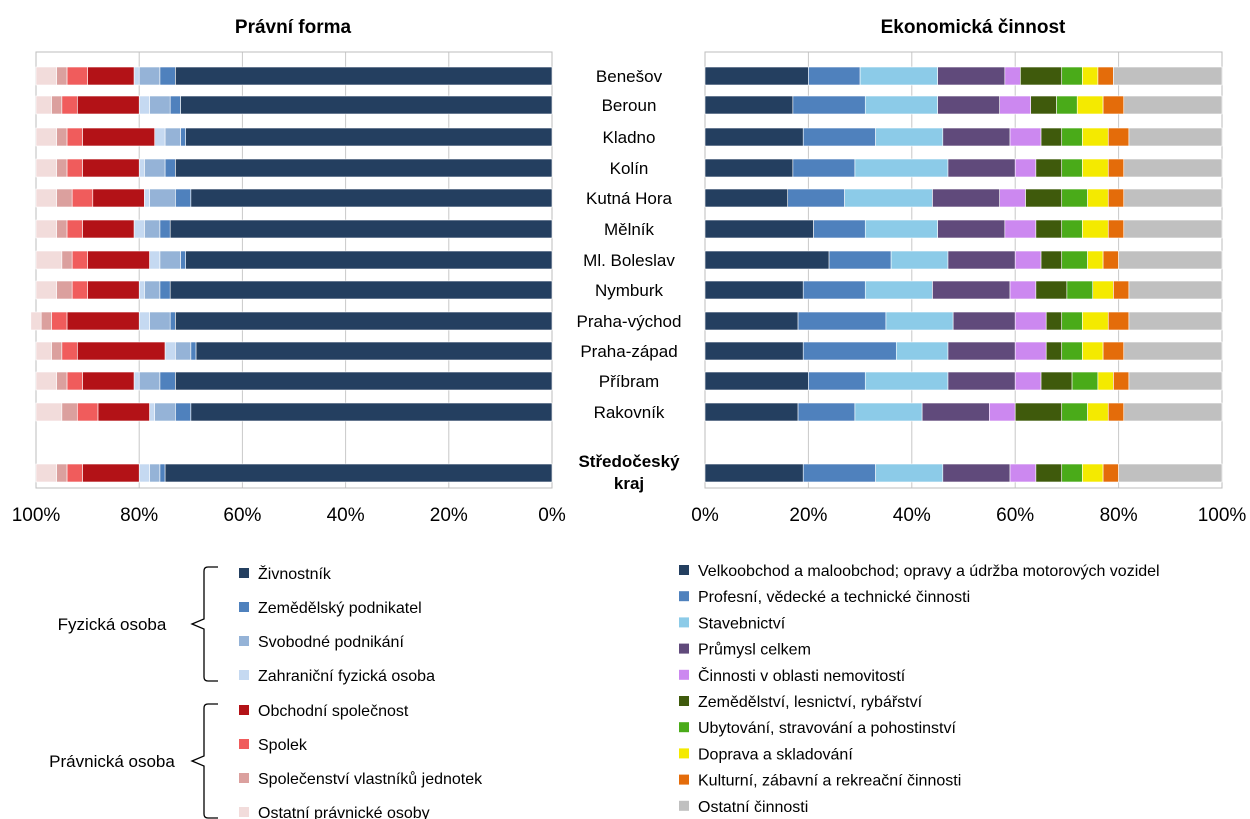 The image size is (1250, 819). What do you see at coordinates (346, 676) in the screenshot?
I see `legend-label: Zahraniční fyzická osoba` at bounding box center [346, 676].